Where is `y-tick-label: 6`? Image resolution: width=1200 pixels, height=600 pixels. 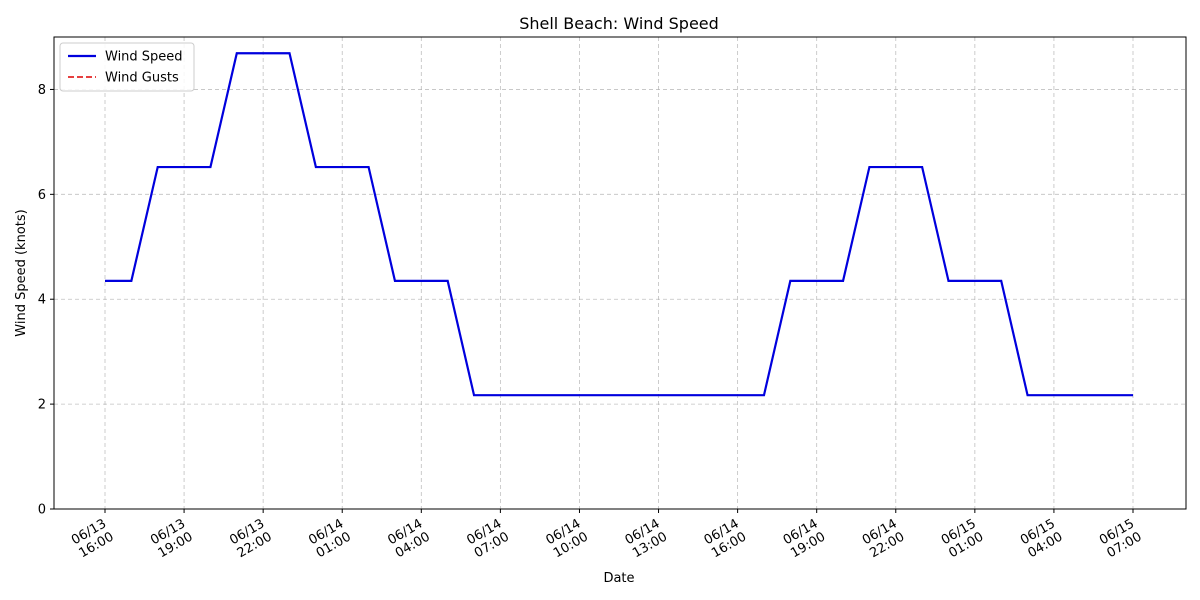
y-tick-label: 6 is located at coordinates (42, 195).